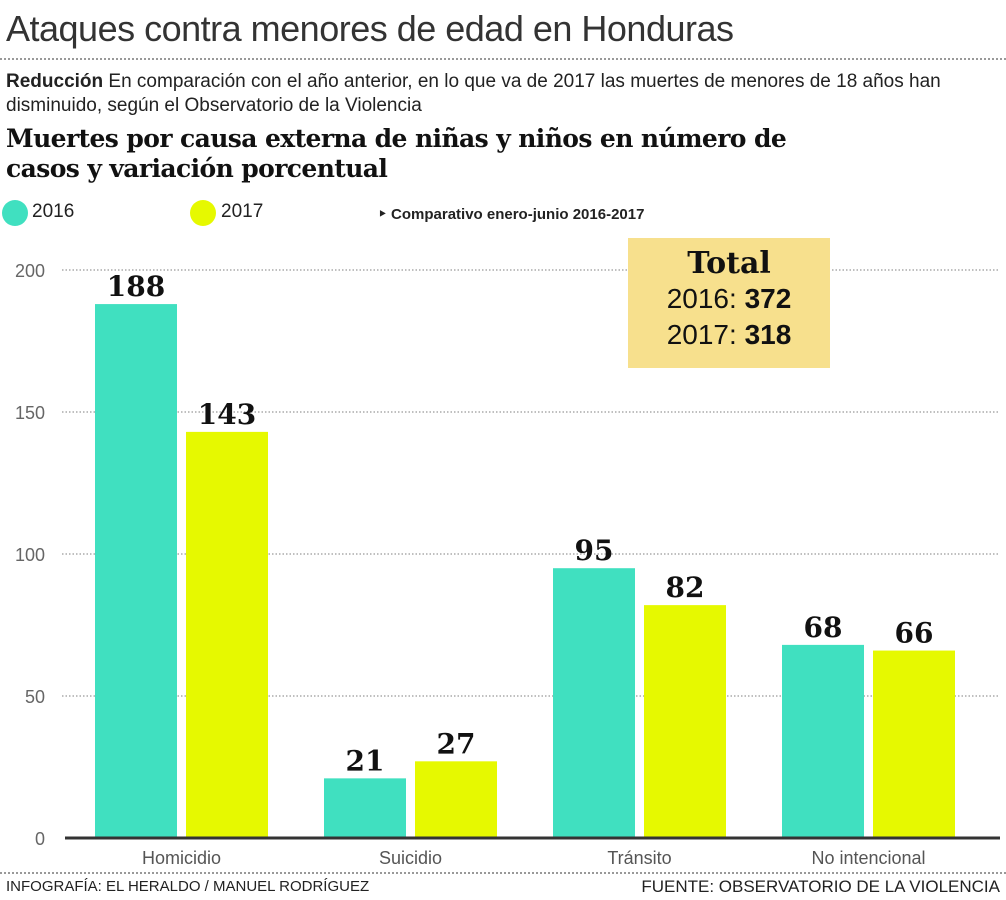 Image resolution: width=1006 pixels, height=900 pixels. I want to click on data-label: 66, so click(914, 633).